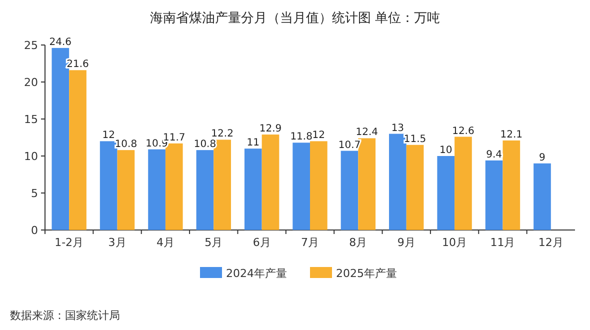  I want to click on chart-title: 海南省煤油产量分月（当月值）统计图 单位：万吨, so click(295, 18).